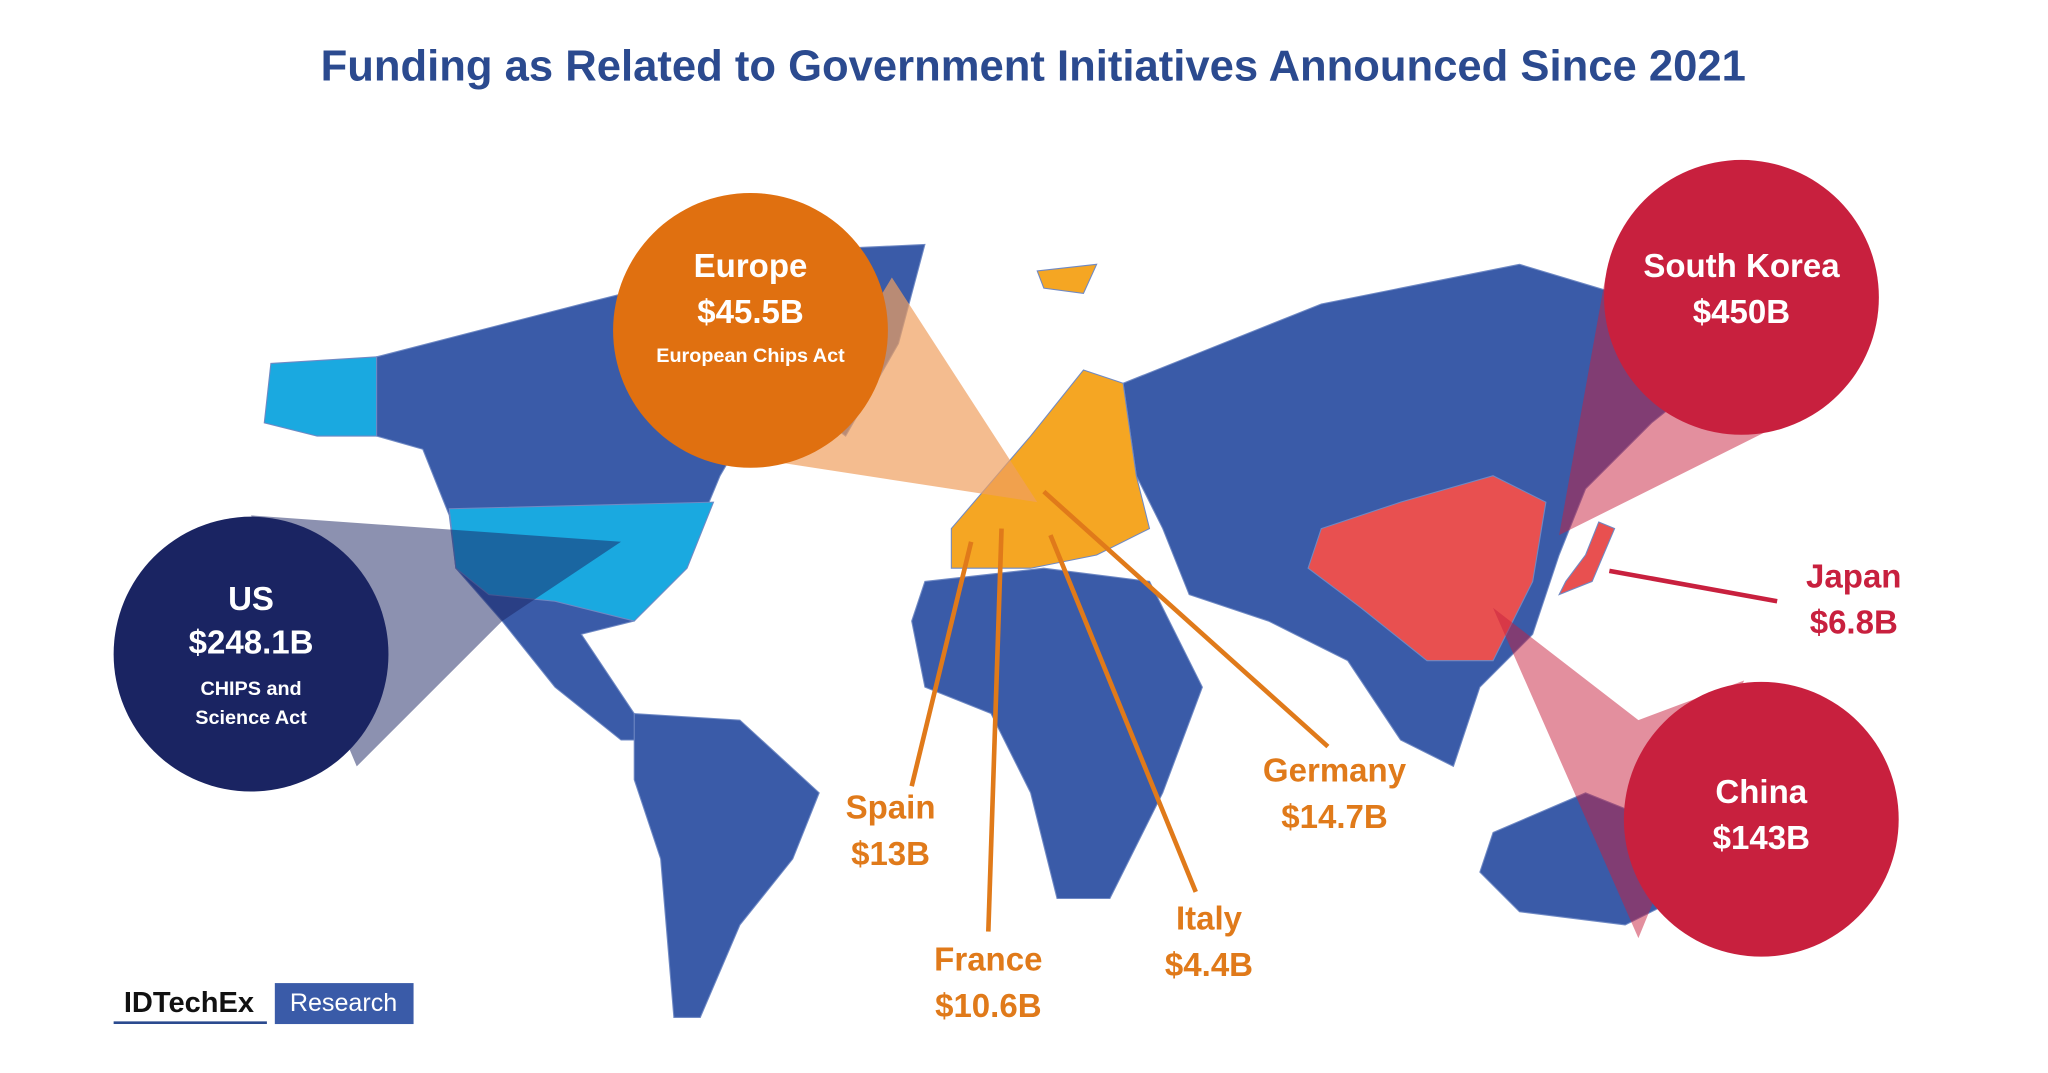 The width and height of the screenshot is (2048, 1073). I want to click on logo-box, so click(344, 1004).